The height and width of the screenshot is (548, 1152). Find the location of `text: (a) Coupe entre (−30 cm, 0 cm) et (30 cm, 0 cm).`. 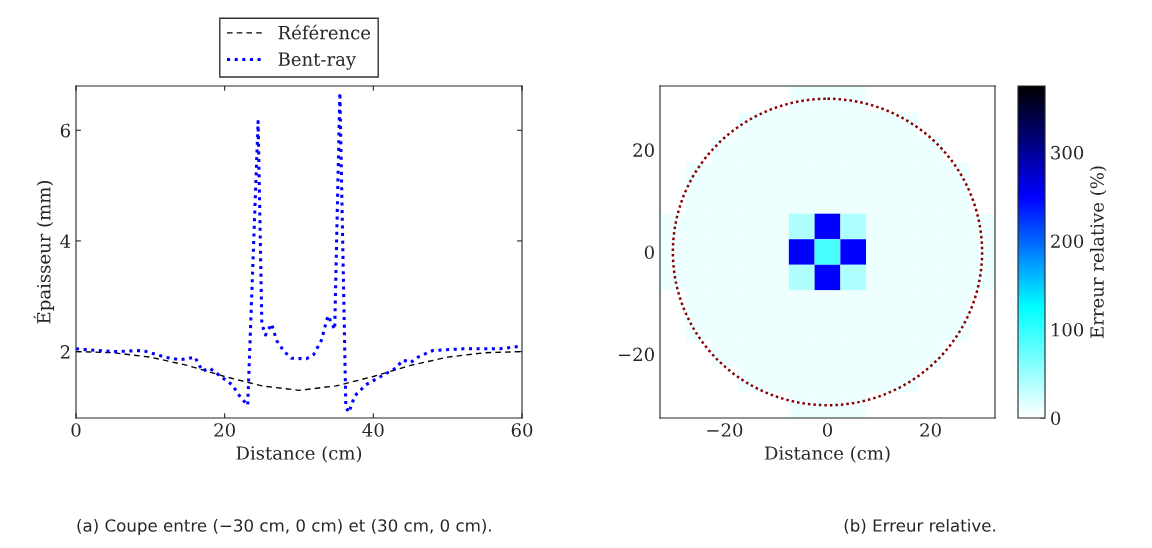

text: (a) Coupe entre (−30 cm, 0 cm) et (30 cm, 0 cm). is located at coordinates (284, 527).